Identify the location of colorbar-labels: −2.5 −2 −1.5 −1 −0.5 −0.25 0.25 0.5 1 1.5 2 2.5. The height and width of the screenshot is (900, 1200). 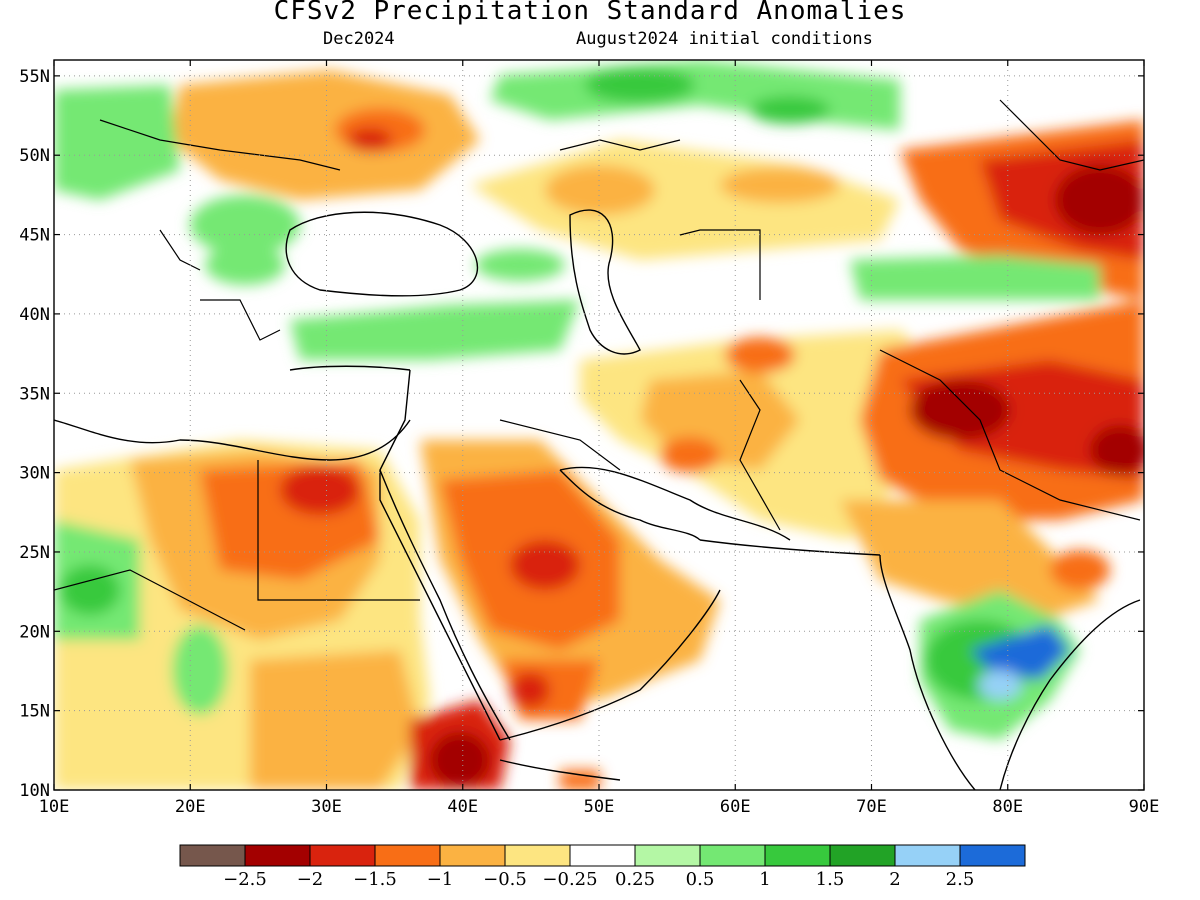
(598, 879).